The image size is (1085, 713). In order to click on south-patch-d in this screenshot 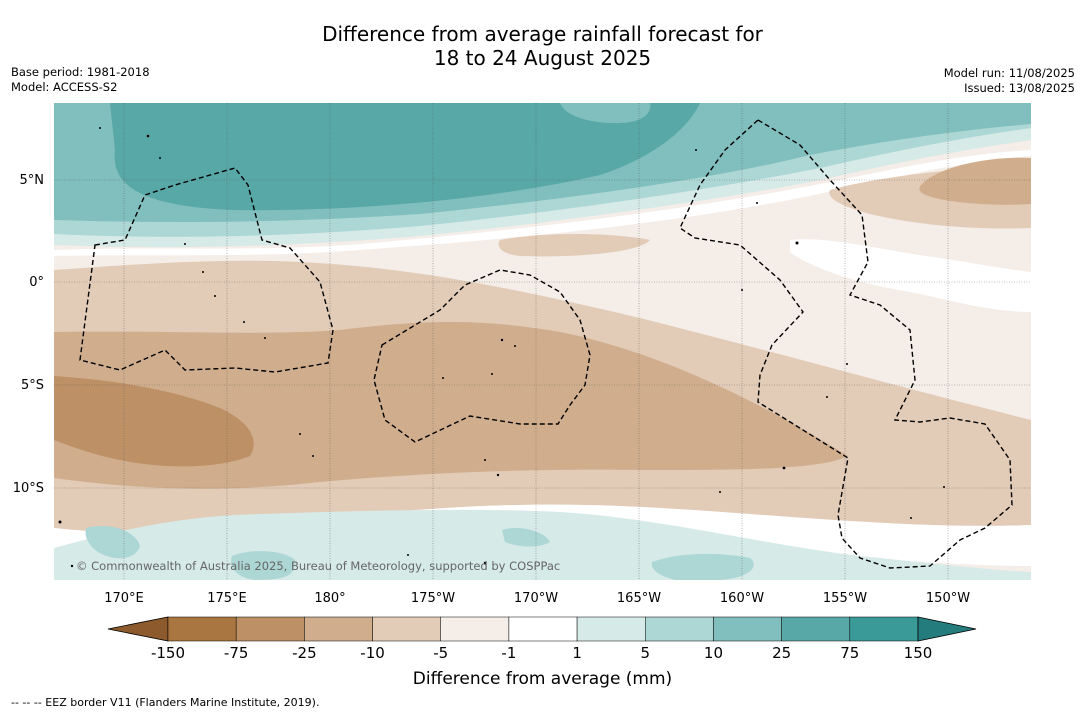, I will do `click(702, 566)`.